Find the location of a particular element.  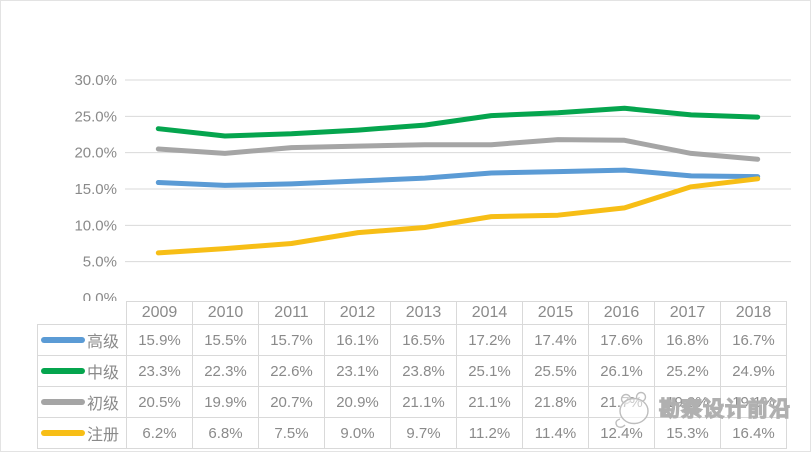

legend-label-junior: 初级 is located at coordinates (103, 404).